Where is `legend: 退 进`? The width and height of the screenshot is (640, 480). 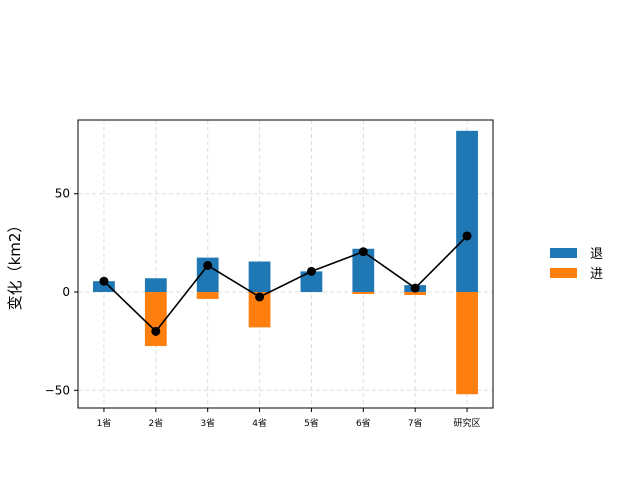
legend: 退 进 is located at coordinates (576, 264).